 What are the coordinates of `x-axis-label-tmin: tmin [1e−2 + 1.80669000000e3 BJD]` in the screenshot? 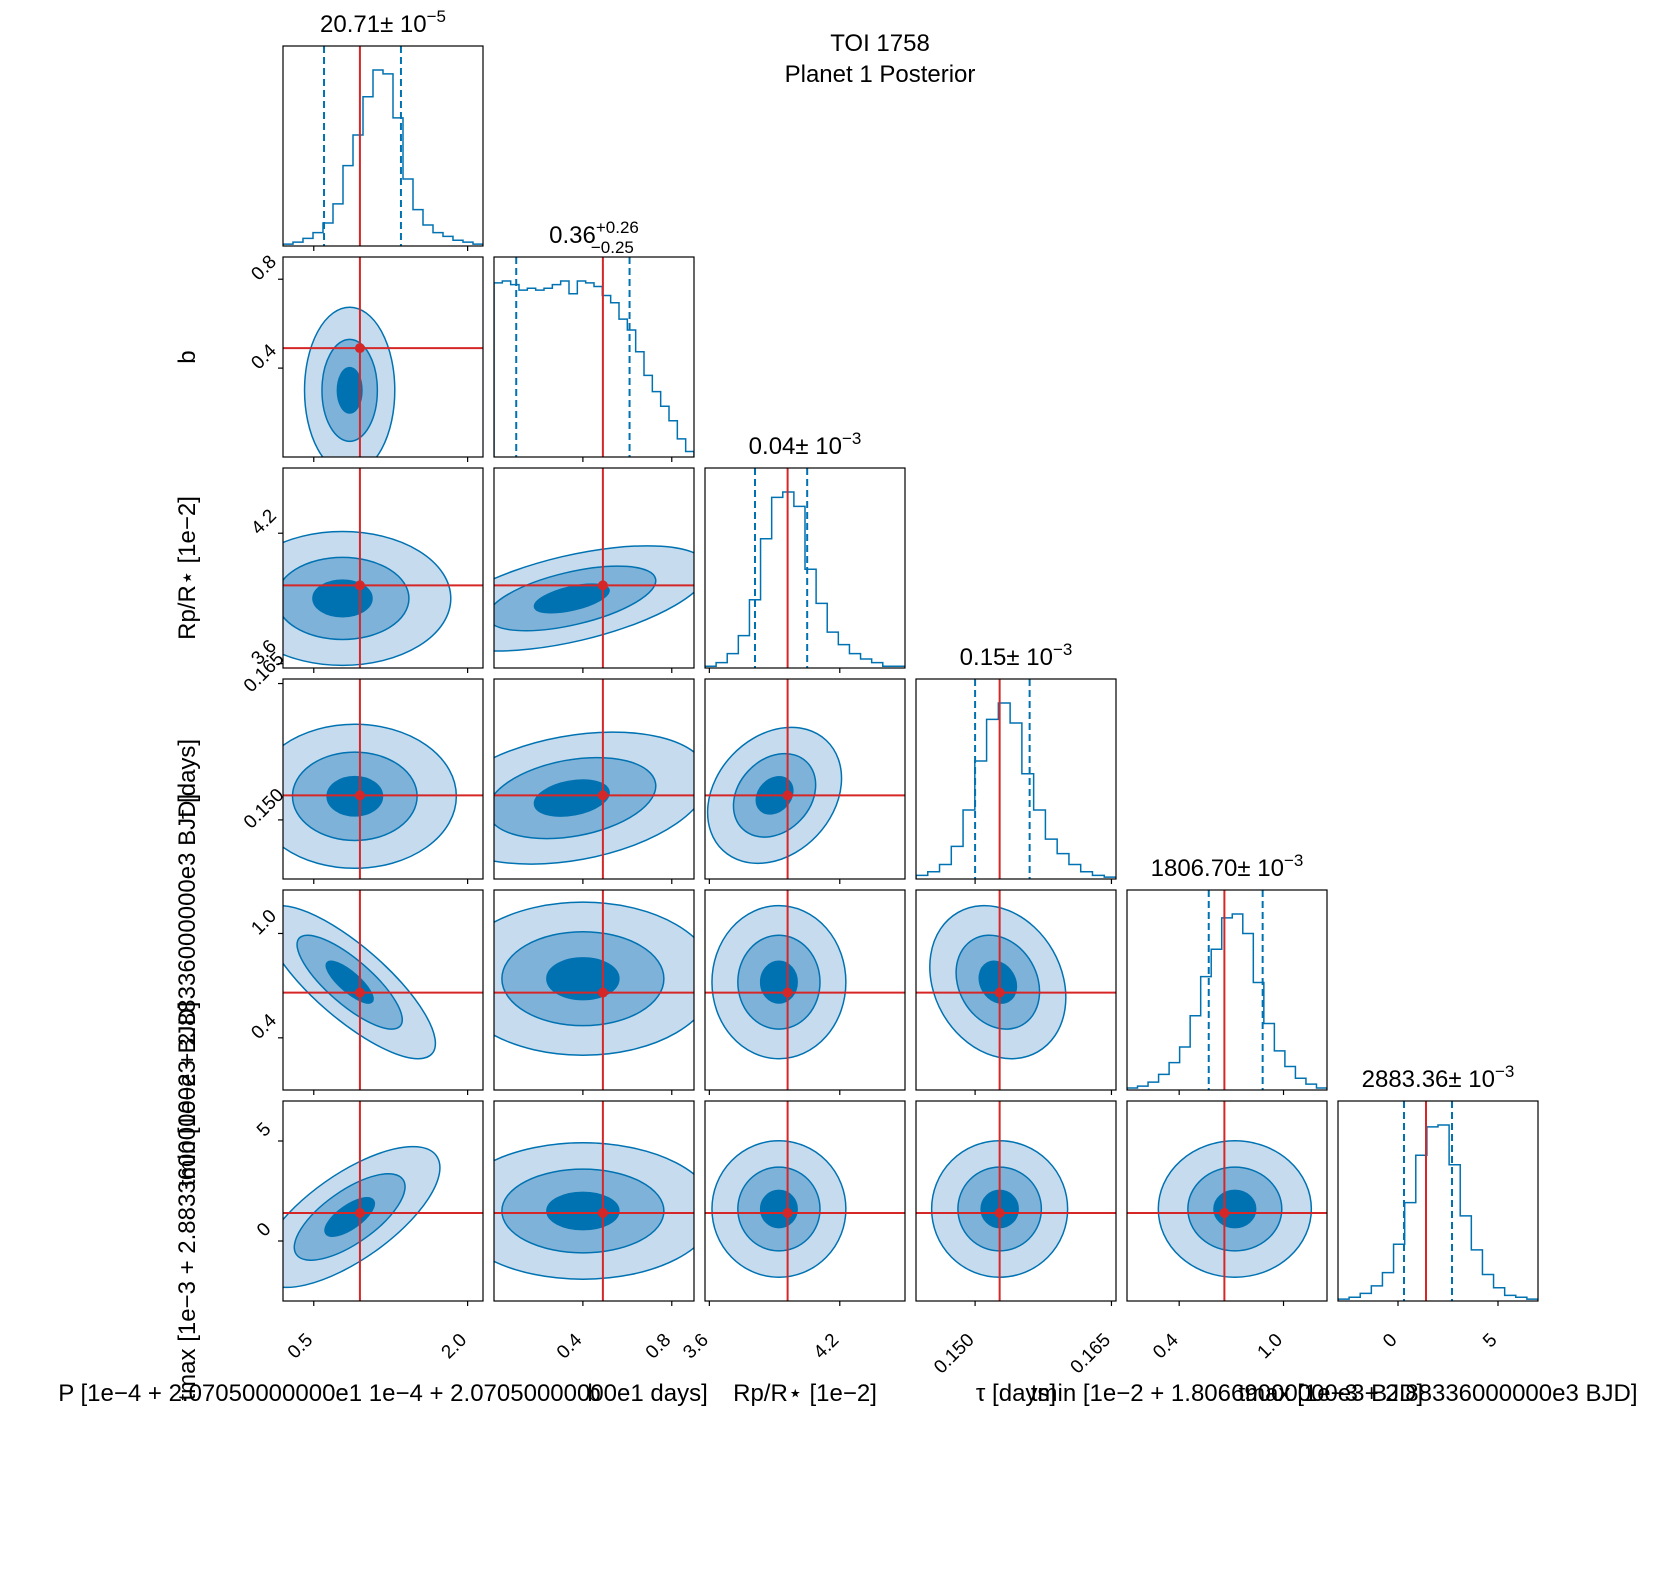 It's located at (1227, 1393).